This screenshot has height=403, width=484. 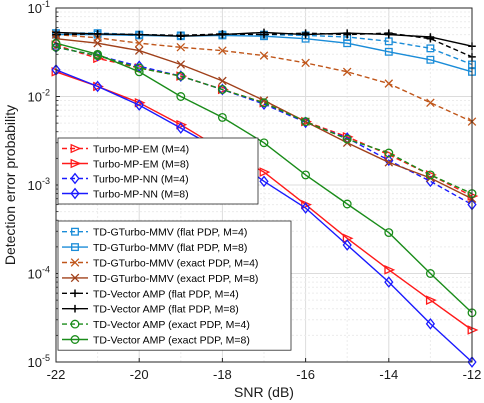 What do you see at coordinates (175, 264) in the screenshot?
I see `legend-label: TD-GTurbo-MMV (exact PDP, M=4)` at bounding box center [175, 264].